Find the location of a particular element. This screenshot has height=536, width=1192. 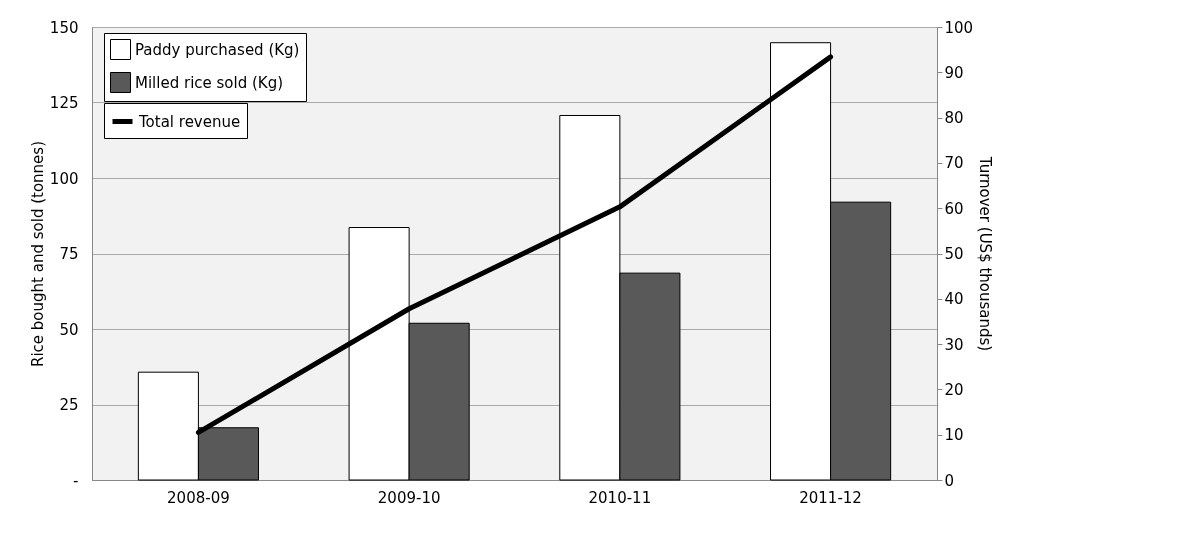

x-tick-label: 2009-10 is located at coordinates (409, 497).